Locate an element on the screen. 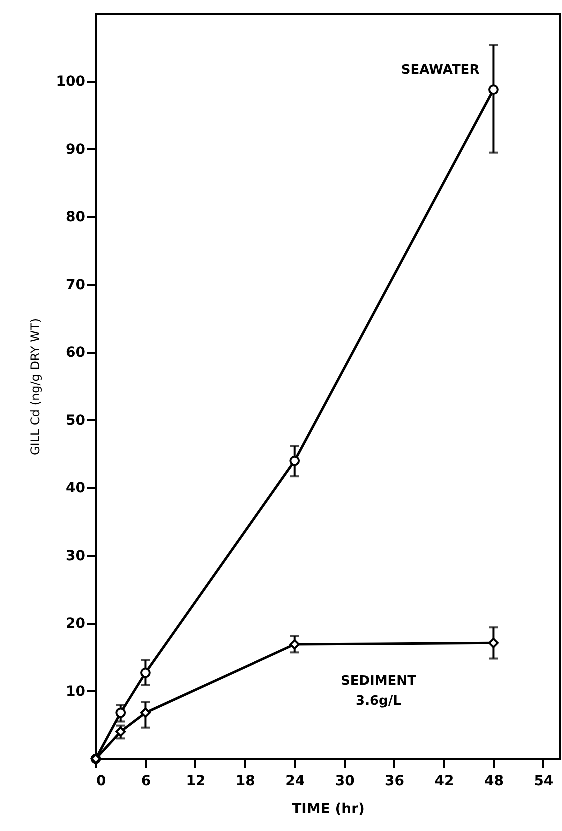  x-tick-label: 6 is located at coordinates (146, 782).